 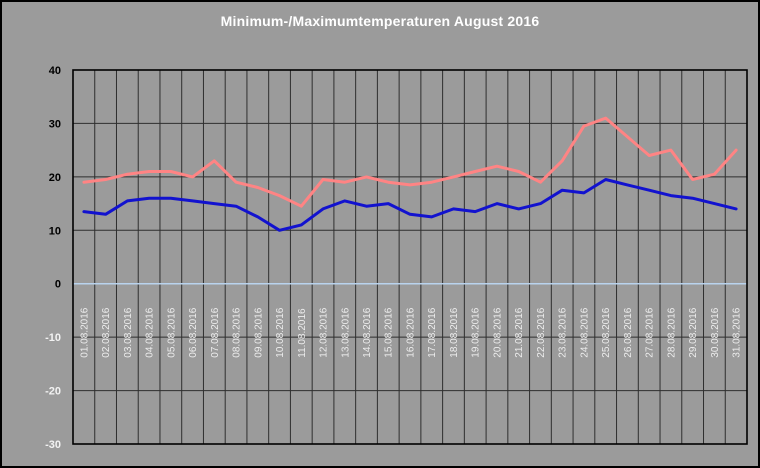 I want to click on x-axis-label: 19.08.2016, so click(x=476, y=332).